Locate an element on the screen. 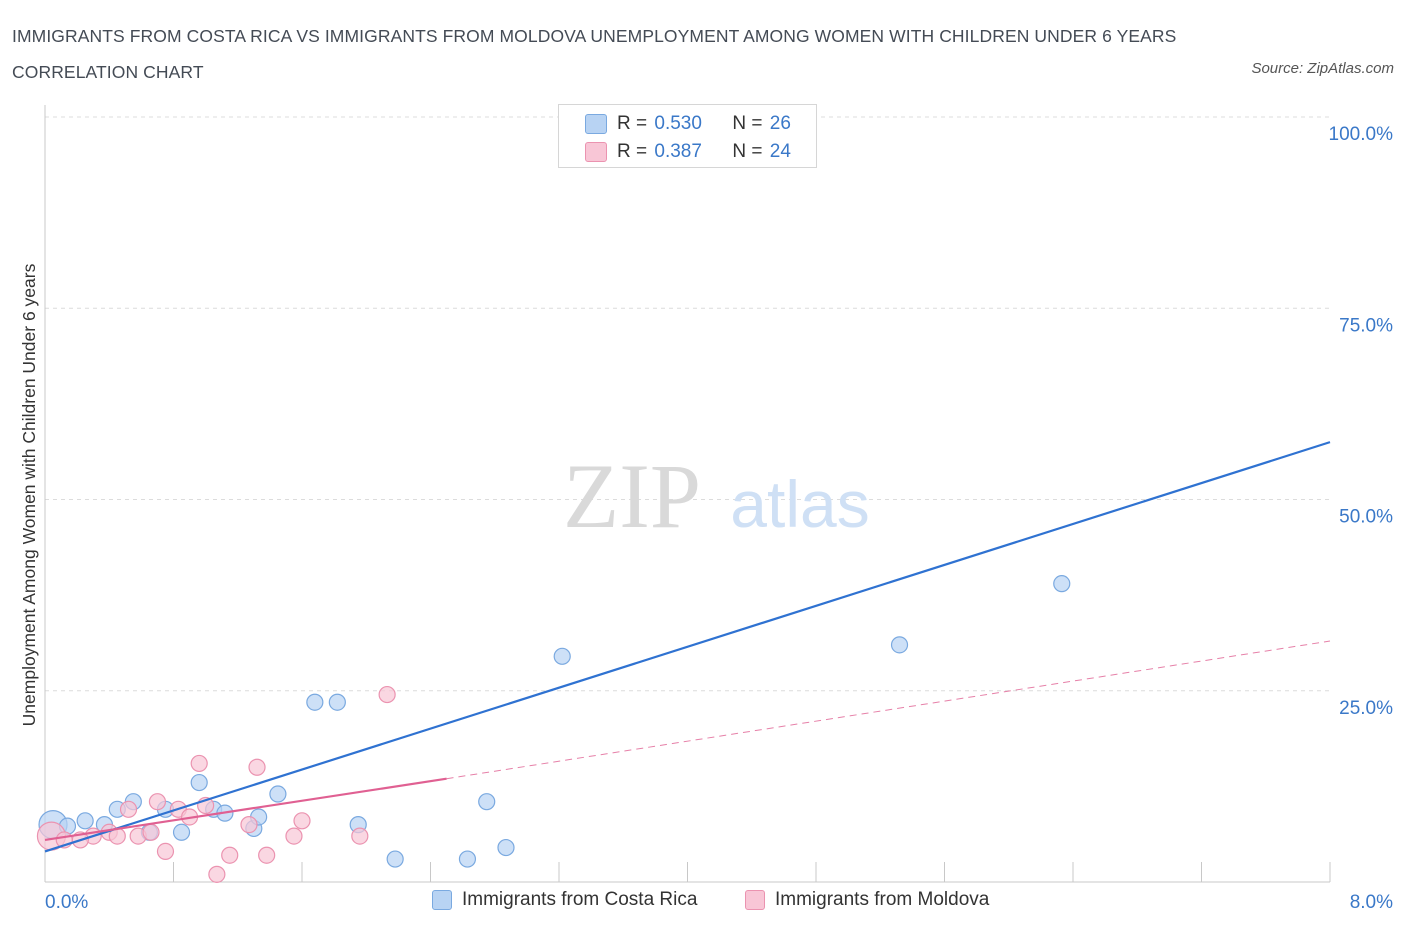 Image resolution: width=1406 pixels, height=930 pixels. legend-row-moldova: R = 0.387 N = 24 is located at coordinates (688, 152).